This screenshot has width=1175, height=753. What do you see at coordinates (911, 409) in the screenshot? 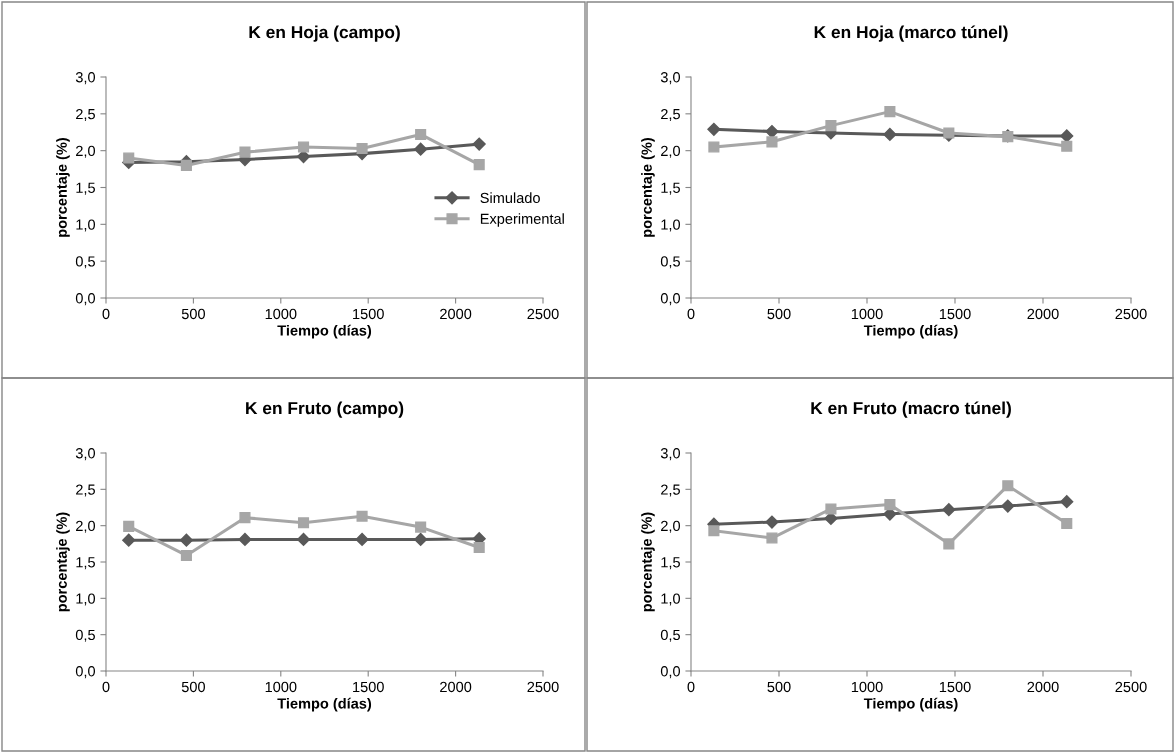
I see `chart-title: K en Fruto (macro túnel)` at bounding box center [911, 409].